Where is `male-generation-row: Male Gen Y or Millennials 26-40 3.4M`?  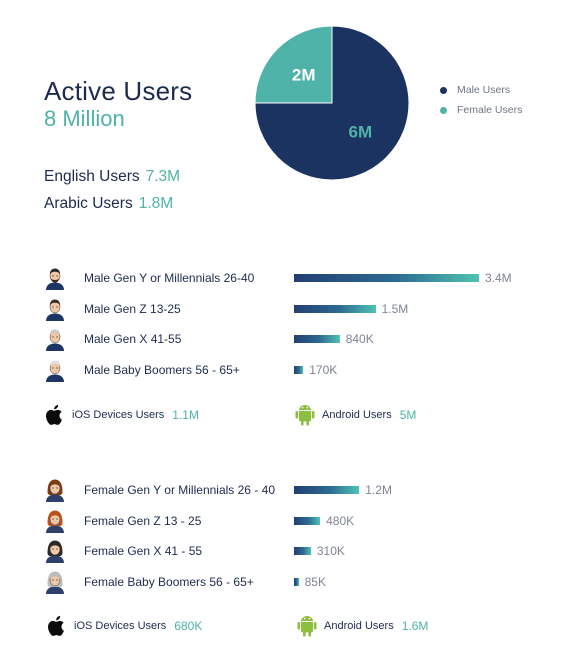
male-generation-row: Male Gen Y or Millennials 26-40 3.4M is located at coordinates (304, 279).